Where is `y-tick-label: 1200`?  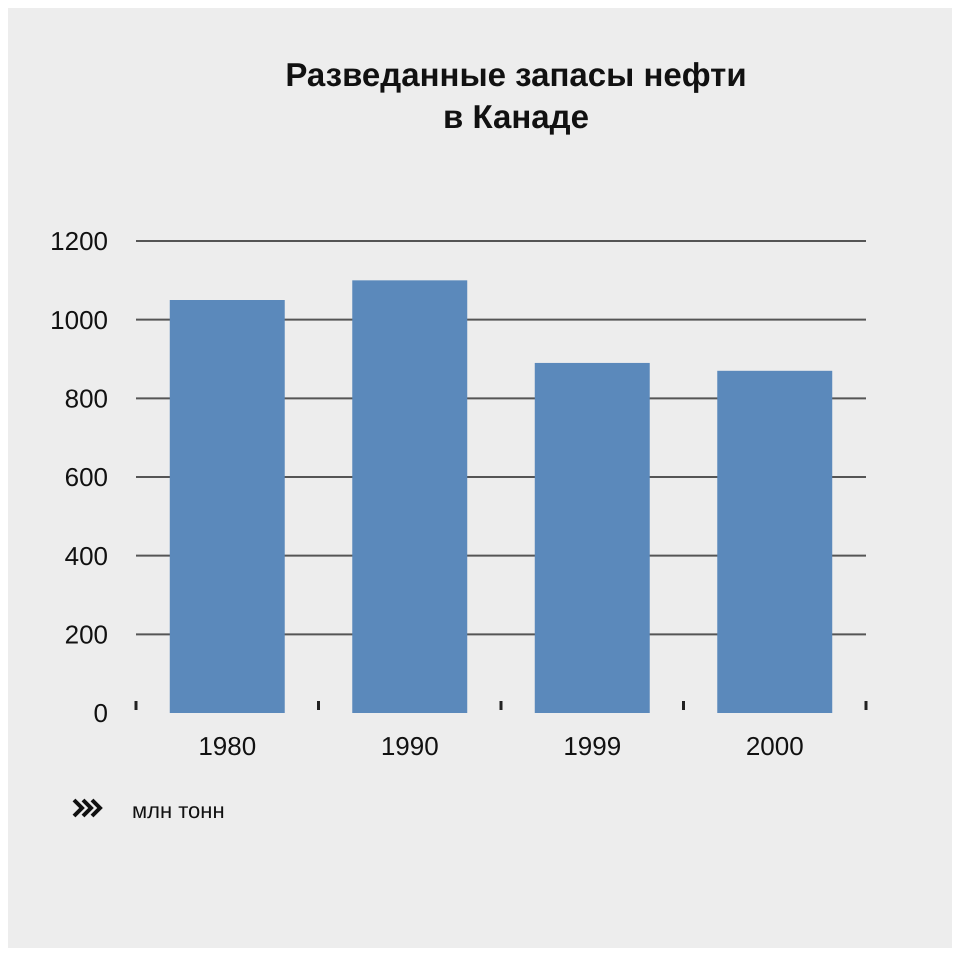 y-tick-label: 1200 is located at coordinates (79, 241).